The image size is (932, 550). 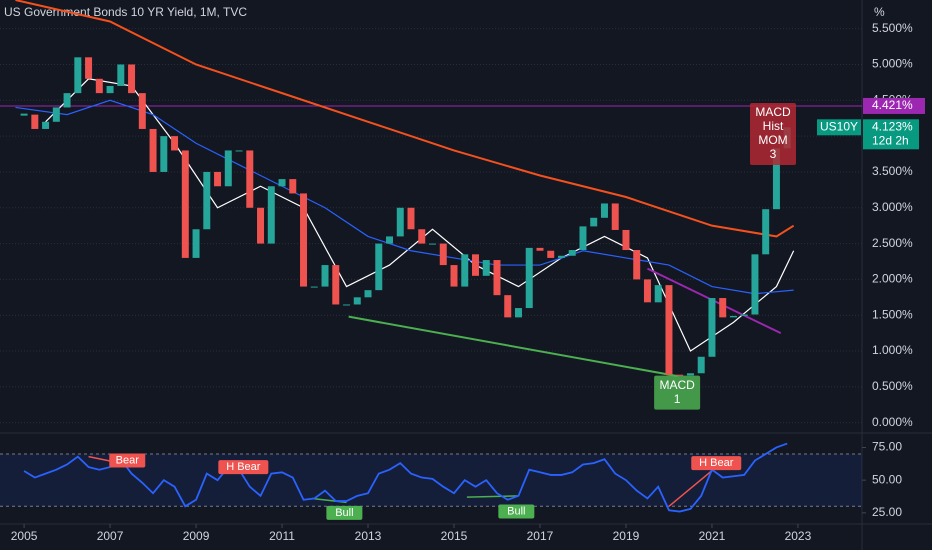 I want to click on last-price-tag, so click(x=891, y=134).